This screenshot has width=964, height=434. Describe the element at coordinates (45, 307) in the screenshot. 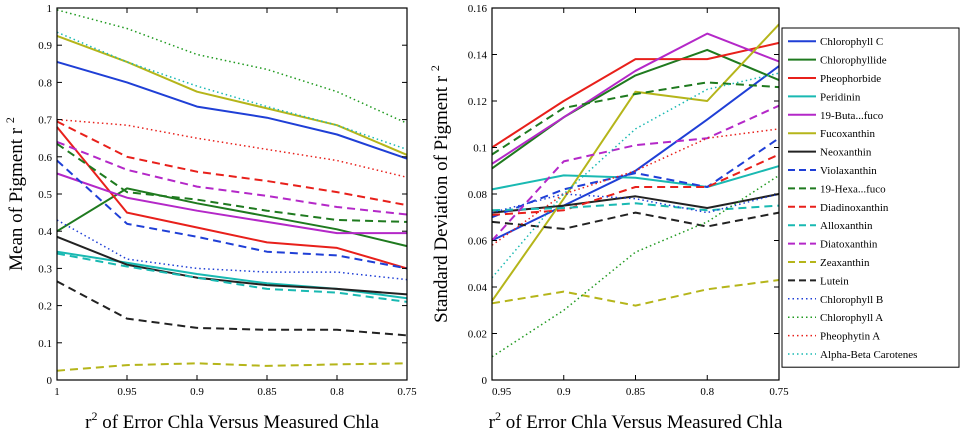

I see `y-tick-label: 0.2` at that location.